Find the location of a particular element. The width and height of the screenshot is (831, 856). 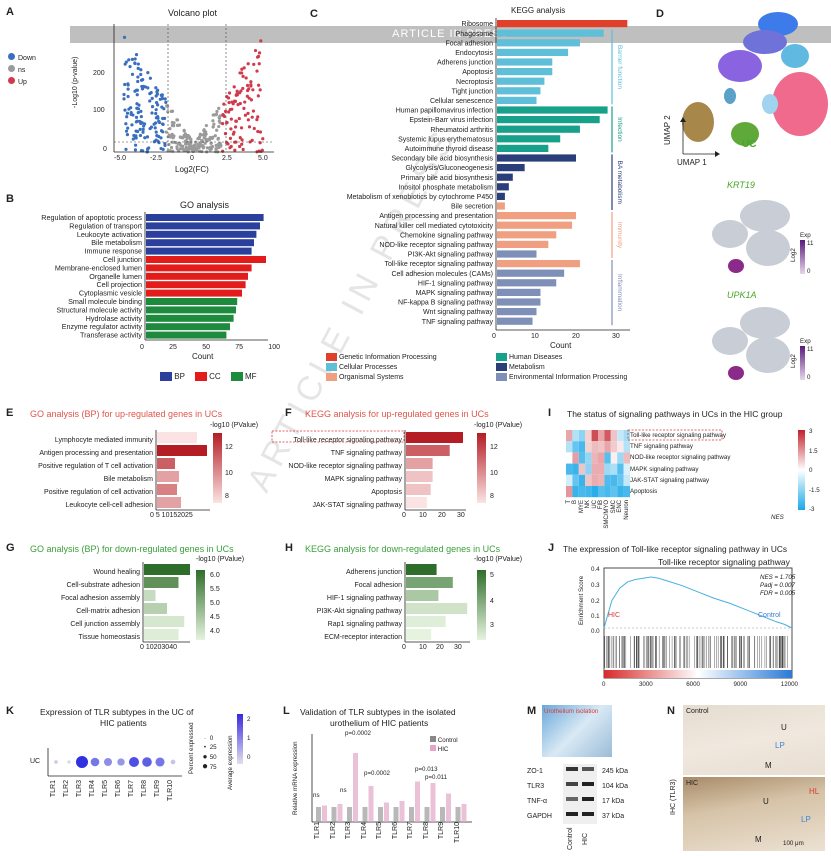

bar-label: Wnt signaling pathway is located at coordinates (458, 312).